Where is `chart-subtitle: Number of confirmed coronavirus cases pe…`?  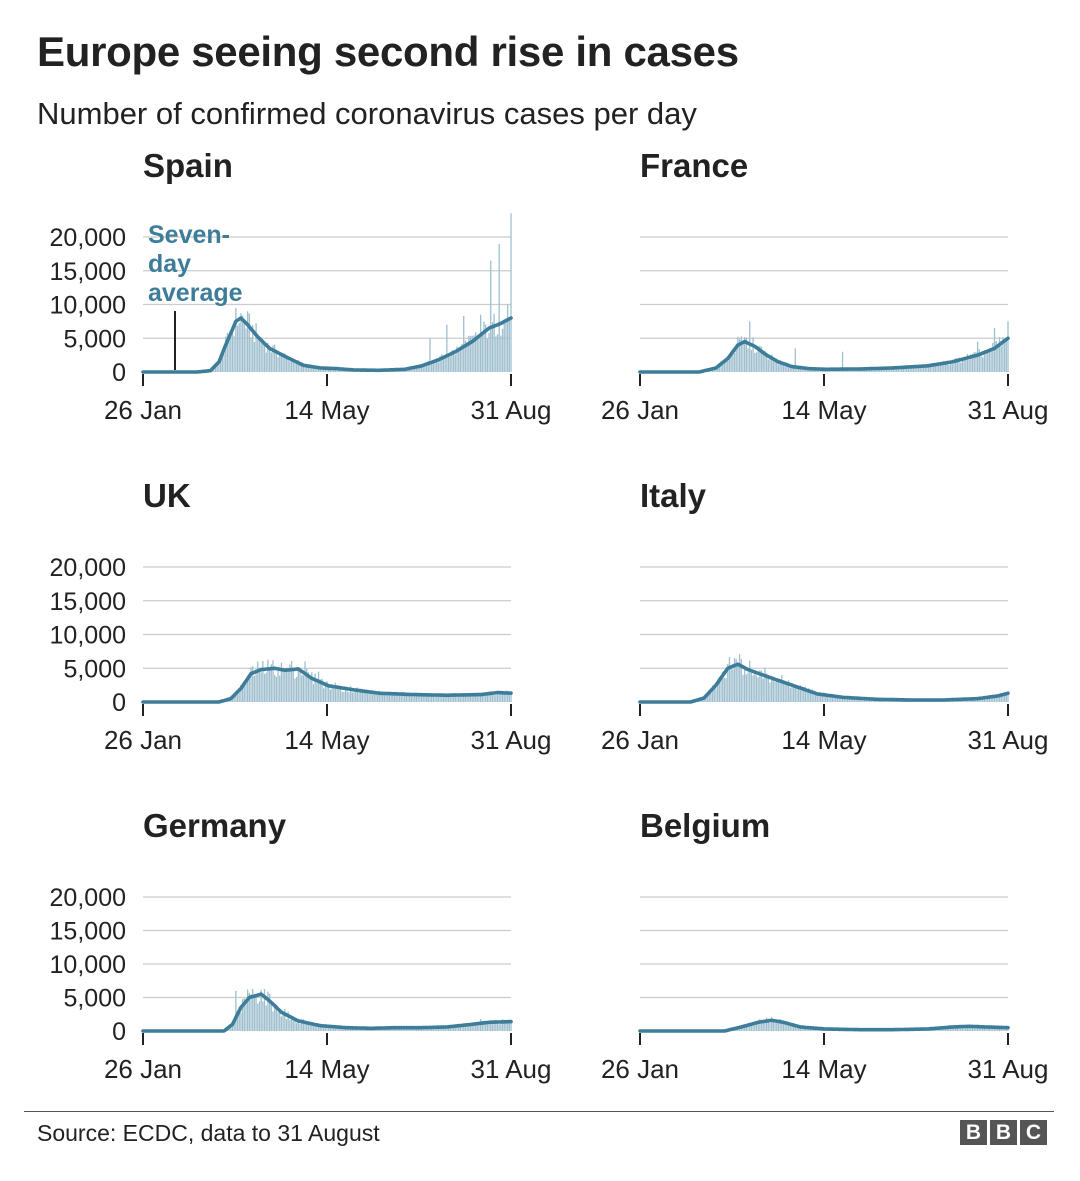 chart-subtitle: Number of confirmed coronavirus cases pe… is located at coordinates (367, 113).